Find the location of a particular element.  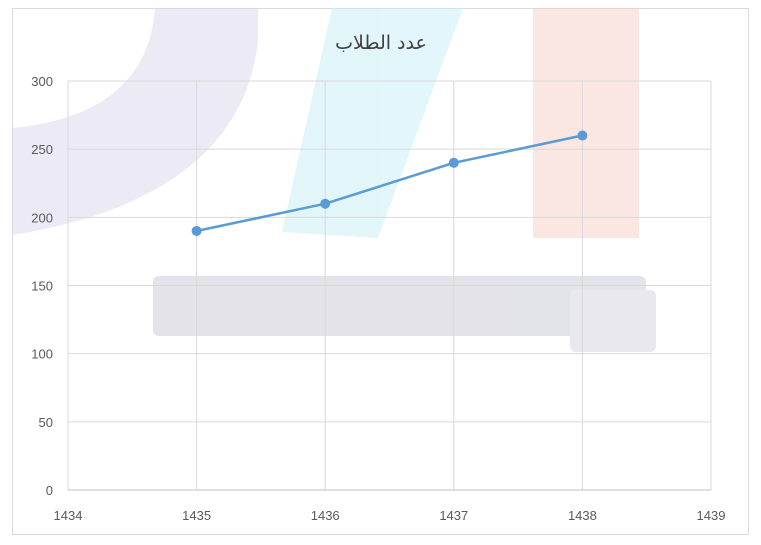

x-tick-label: 1434 is located at coordinates (68, 515).